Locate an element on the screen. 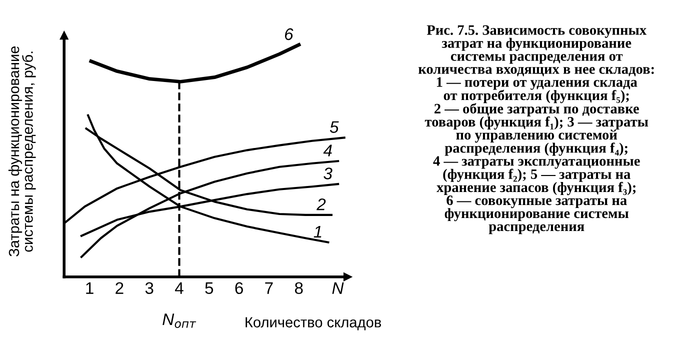 This screenshot has width=675, height=355. x-tick-label: 4 is located at coordinates (179, 288).